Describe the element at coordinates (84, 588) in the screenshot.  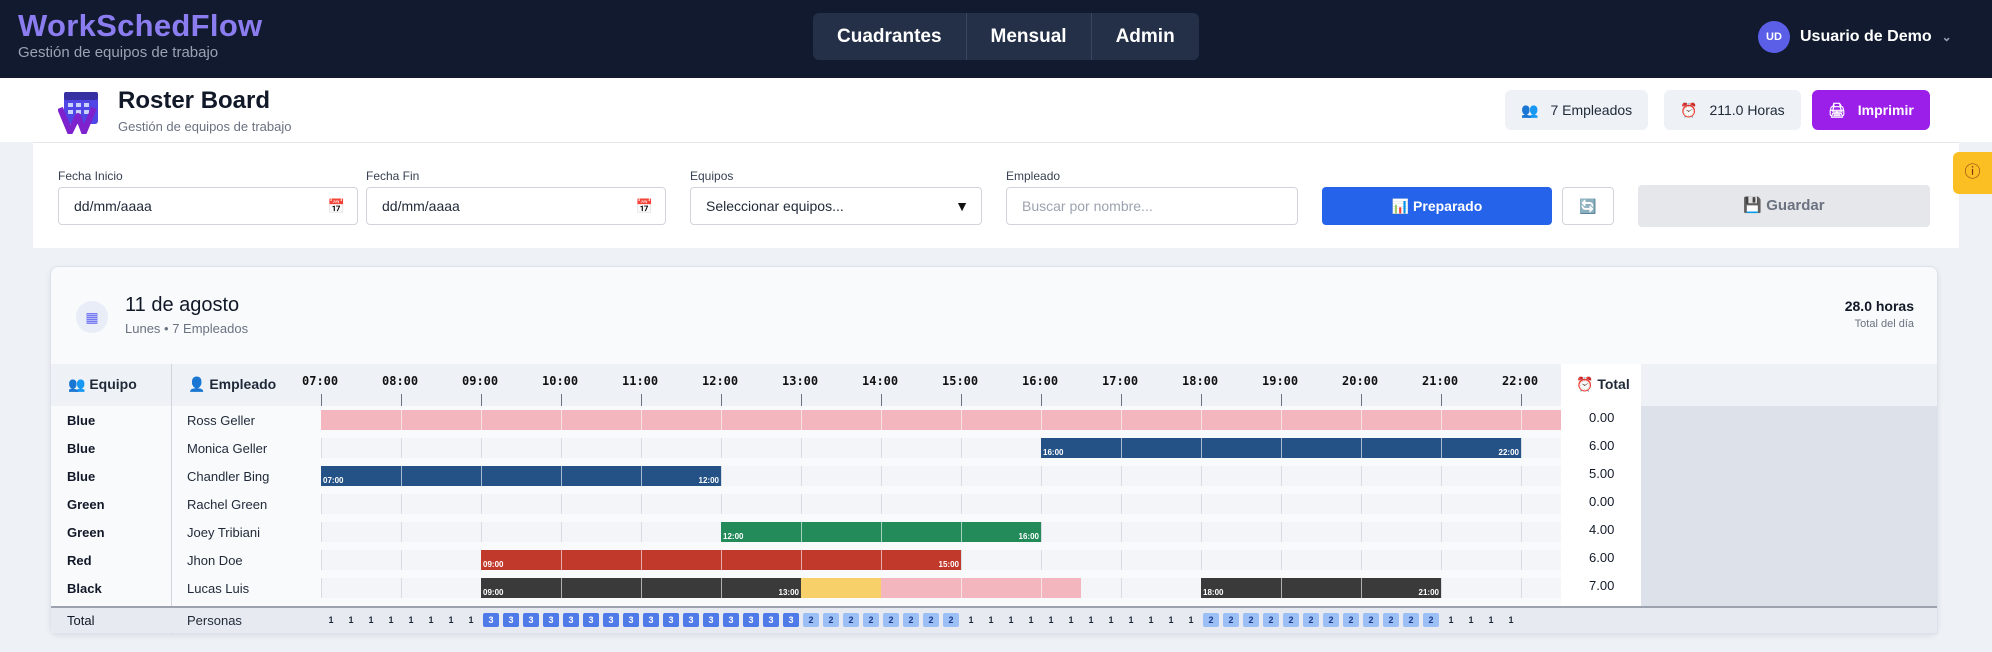
I see `team-name: Black` at that location.